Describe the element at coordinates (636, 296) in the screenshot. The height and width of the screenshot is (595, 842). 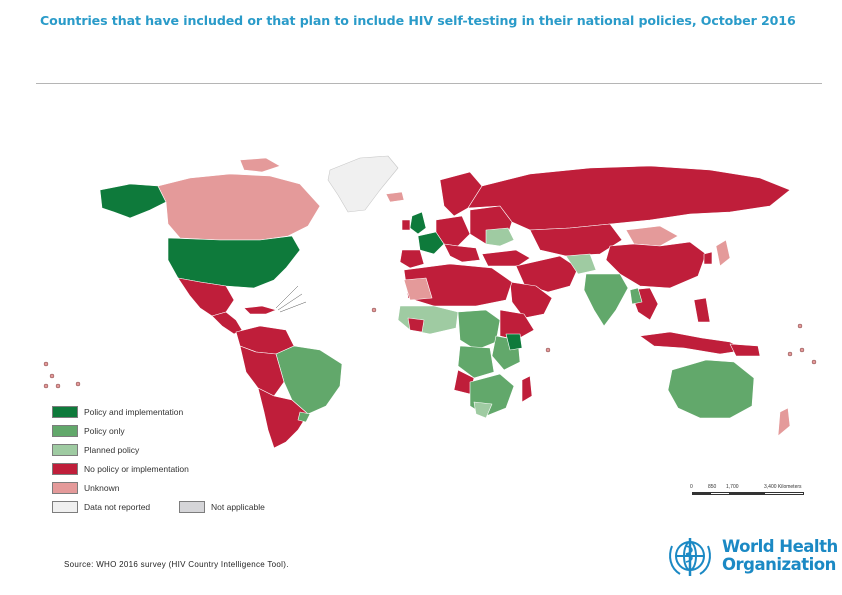
I see `region-myanmar` at that location.